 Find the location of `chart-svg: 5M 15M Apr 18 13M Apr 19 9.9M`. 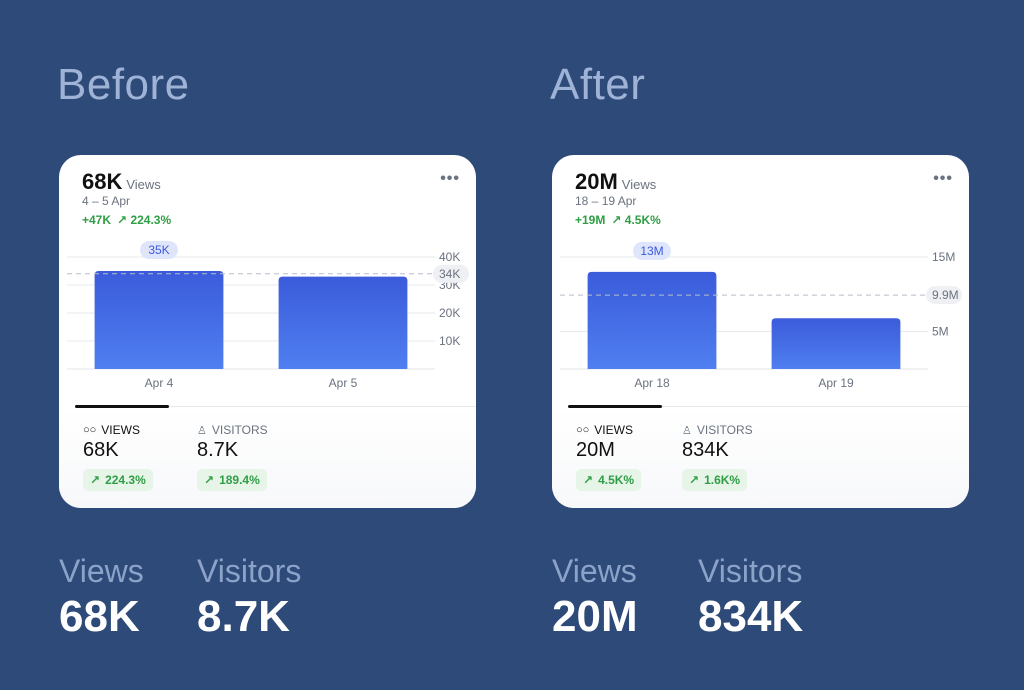

chart-svg: 5M 15M Apr 18 13M Apr 19 9.9M is located at coordinates (761, 315).